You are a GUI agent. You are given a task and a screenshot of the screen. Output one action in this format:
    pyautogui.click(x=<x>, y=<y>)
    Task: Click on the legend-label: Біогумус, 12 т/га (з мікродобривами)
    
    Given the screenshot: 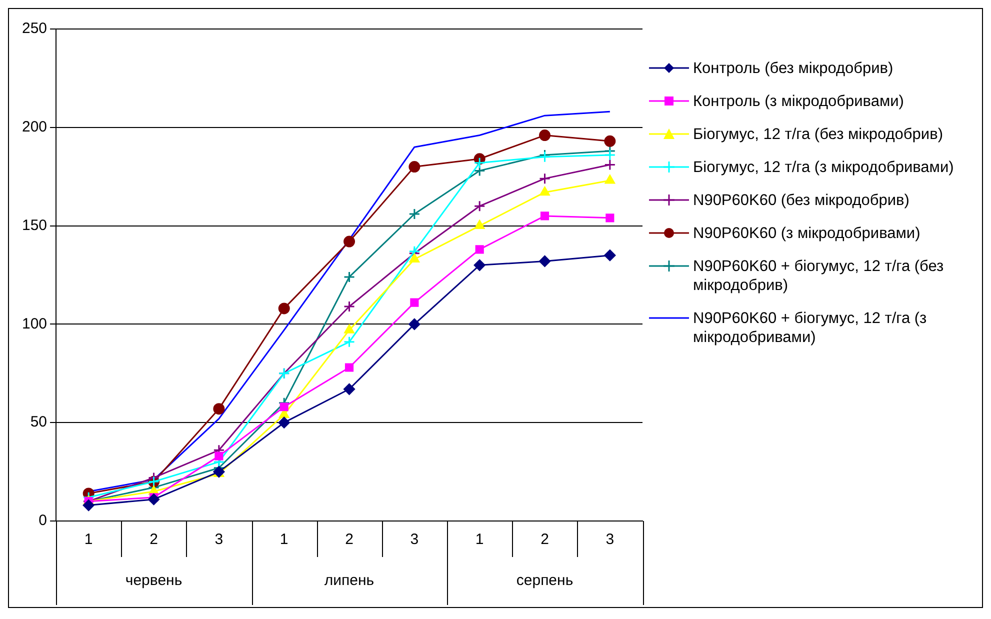 What is the action you would take?
    pyautogui.click(x=823, y=167)
    